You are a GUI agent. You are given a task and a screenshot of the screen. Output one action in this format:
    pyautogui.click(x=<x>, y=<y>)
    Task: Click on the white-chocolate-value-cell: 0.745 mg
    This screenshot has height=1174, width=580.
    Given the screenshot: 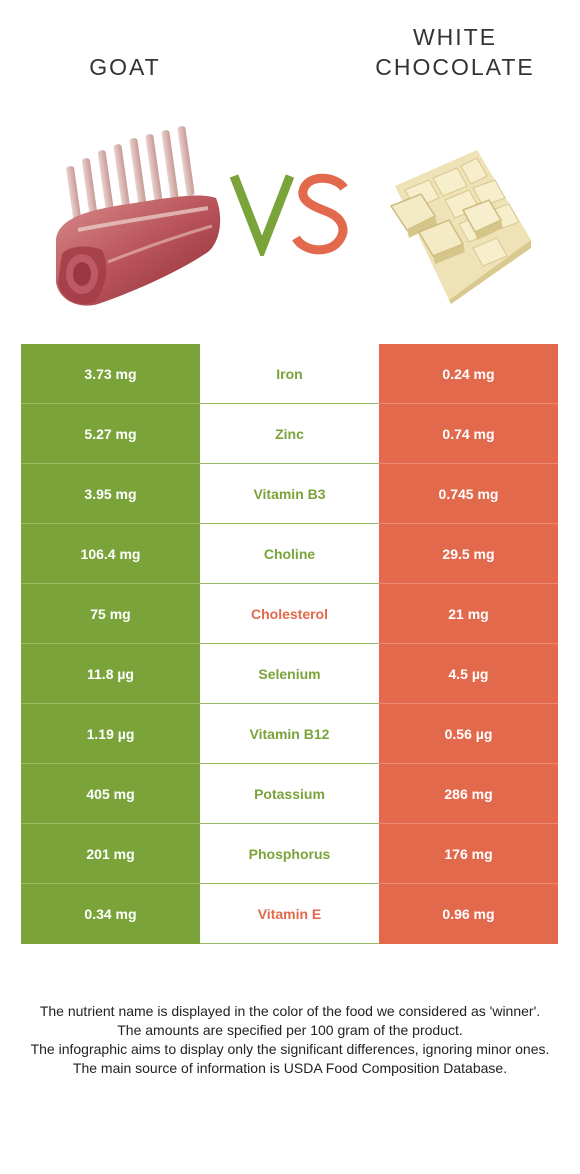 What is the action you would take?
    pyautogui.click(x=468, y=494)
    